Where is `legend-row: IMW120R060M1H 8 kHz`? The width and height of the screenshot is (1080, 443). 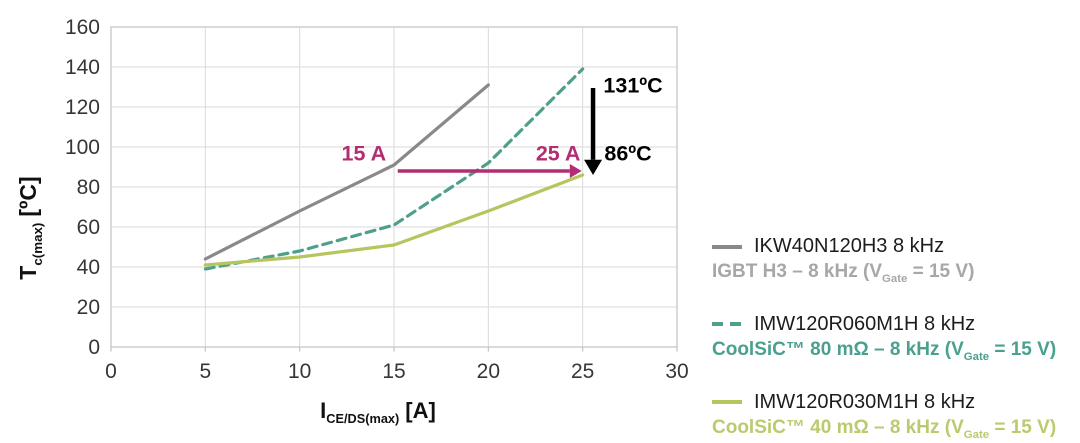 legend-row: IMW120R060M1H 8 kHz is located at coordinates (896, 324).